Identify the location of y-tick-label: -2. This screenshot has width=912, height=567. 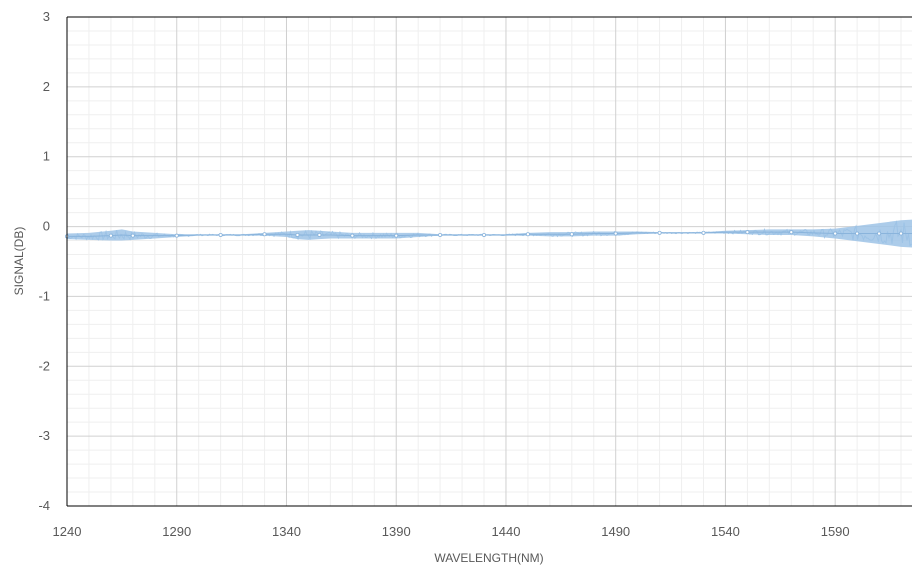
(44, 365).